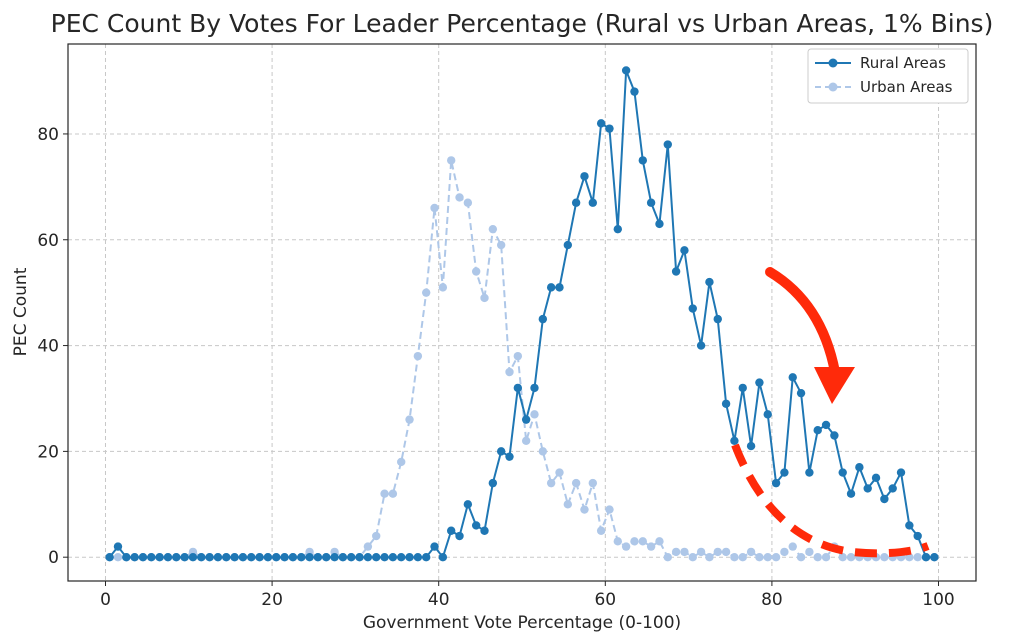 This screenshot has width=1024, height=644. What do you see at coordinates (605, 600) in the screenshot?
I see `x-tick-label: 60` at bounding box center [605, 600].